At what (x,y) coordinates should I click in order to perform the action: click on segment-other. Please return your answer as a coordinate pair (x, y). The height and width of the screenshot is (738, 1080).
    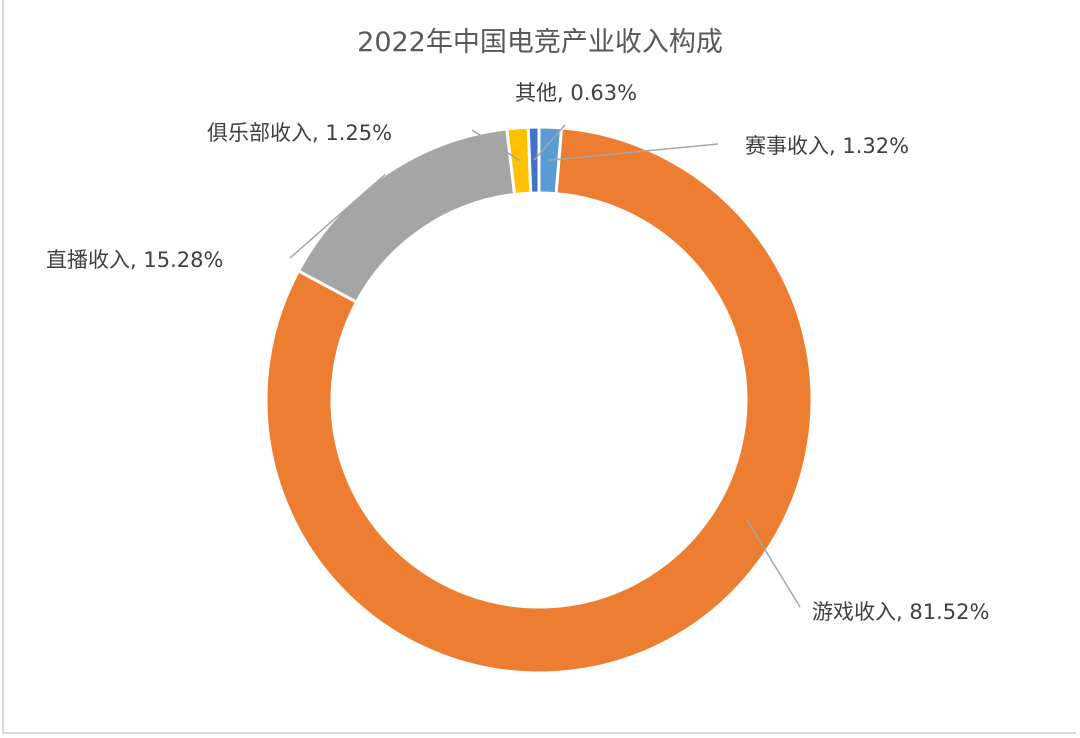
    Looking at the image, I should click on (533, 160).